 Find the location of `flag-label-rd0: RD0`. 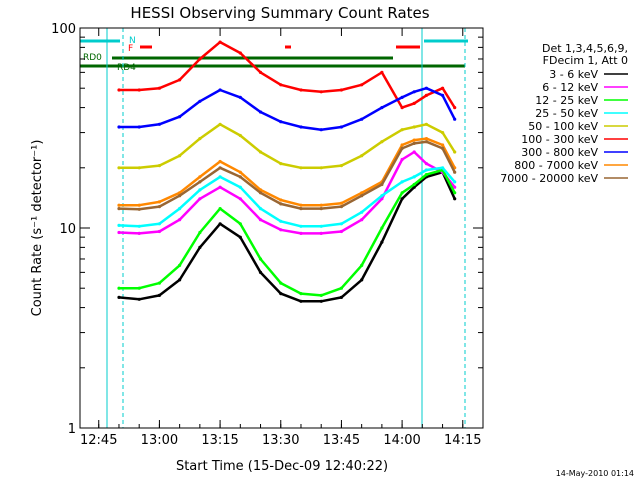

flag-label-rd0: RD0 is located at coordinates (92, 58).